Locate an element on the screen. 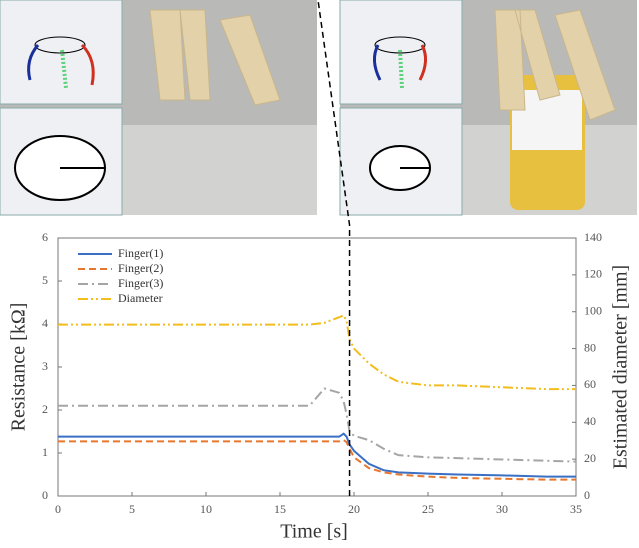  y2-tick-label: 40 is located at coordinates (590, 421).